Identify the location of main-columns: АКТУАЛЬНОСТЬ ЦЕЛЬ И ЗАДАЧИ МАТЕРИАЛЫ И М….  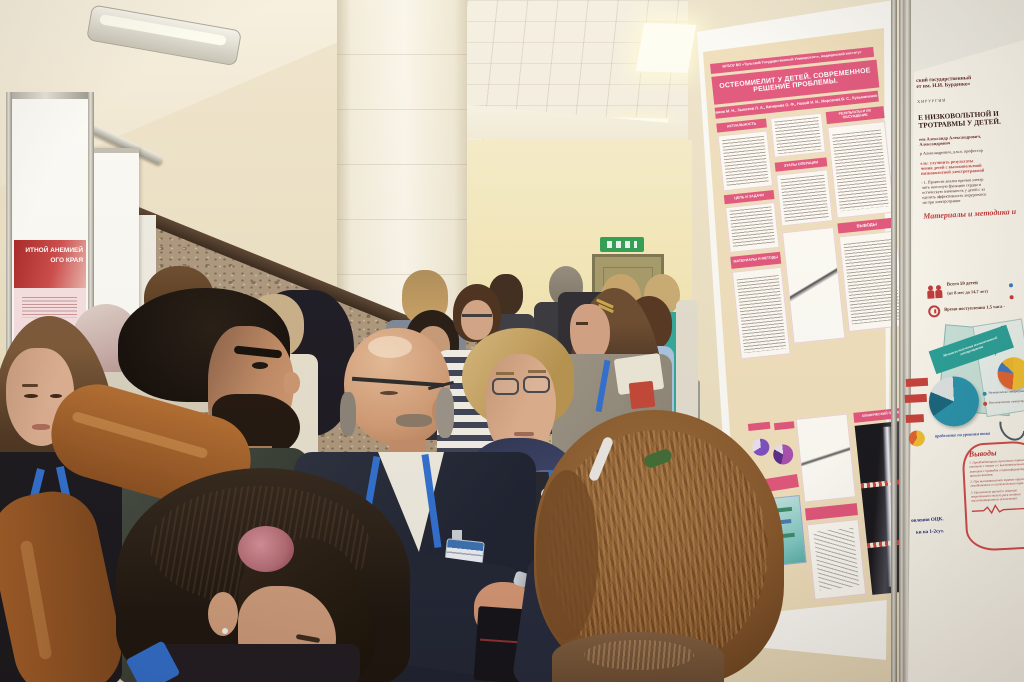
(813, 233).